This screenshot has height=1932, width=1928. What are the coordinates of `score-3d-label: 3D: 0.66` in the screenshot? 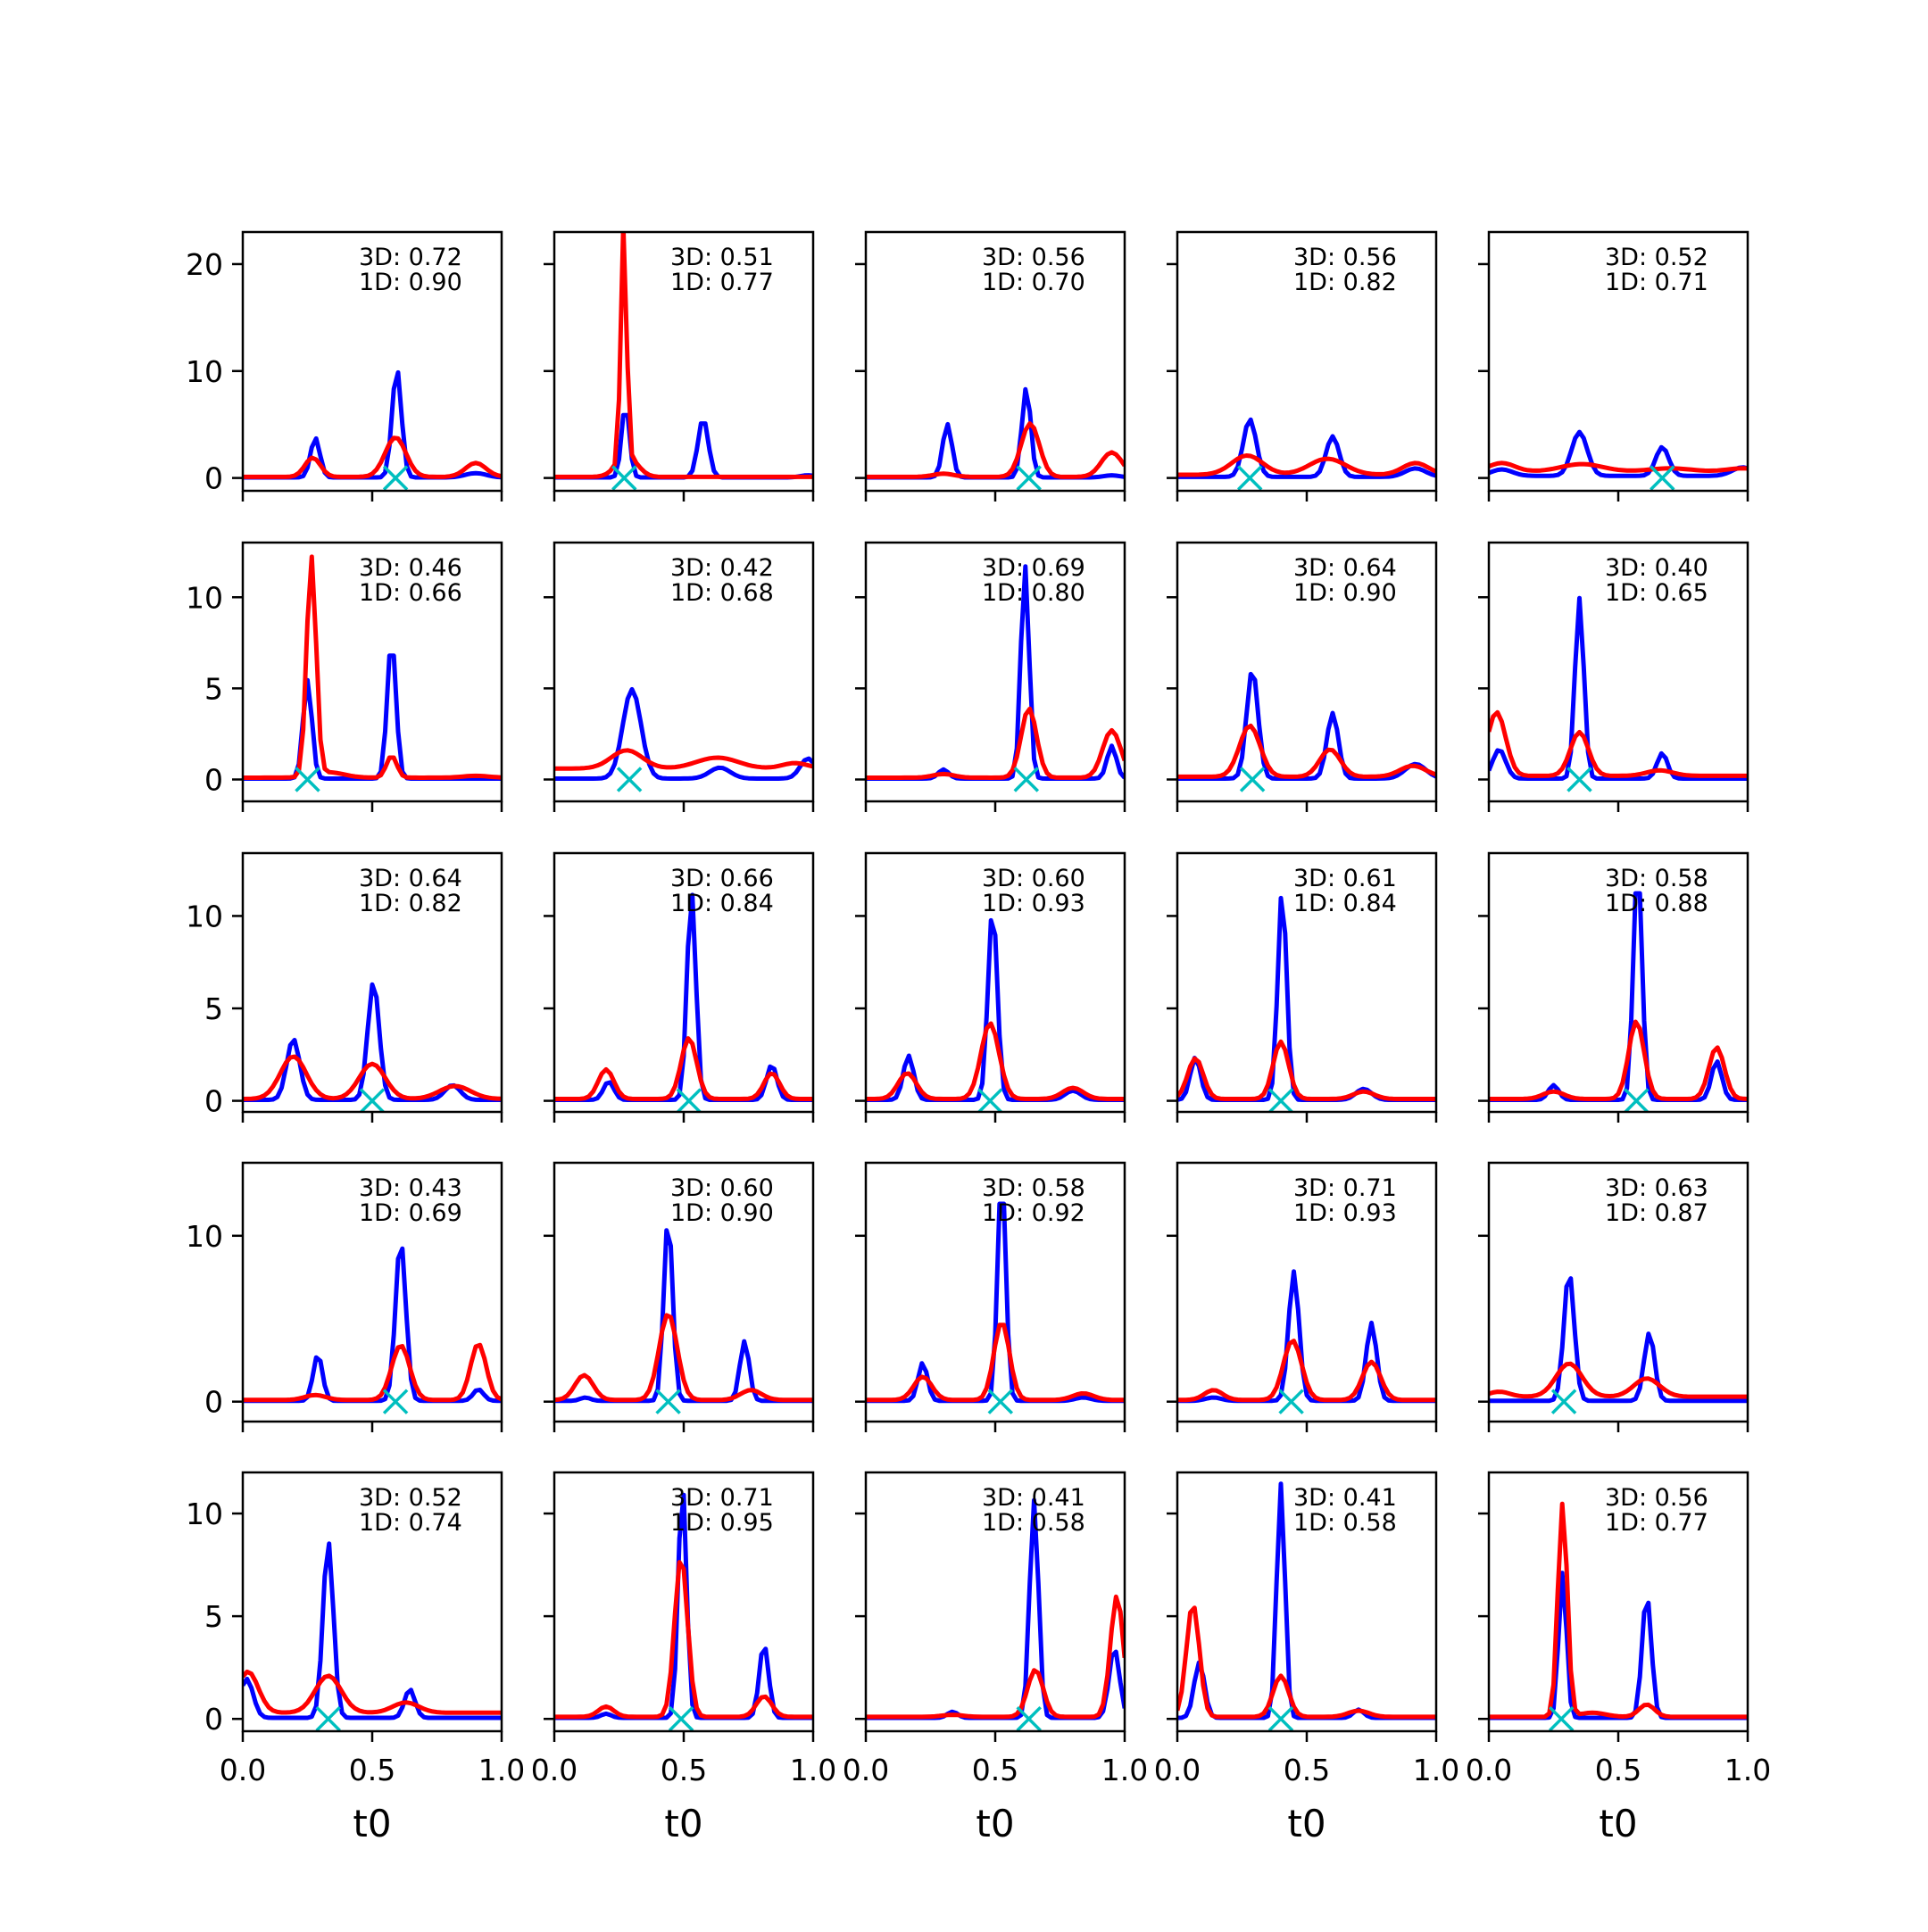 It's located at (722, 878).